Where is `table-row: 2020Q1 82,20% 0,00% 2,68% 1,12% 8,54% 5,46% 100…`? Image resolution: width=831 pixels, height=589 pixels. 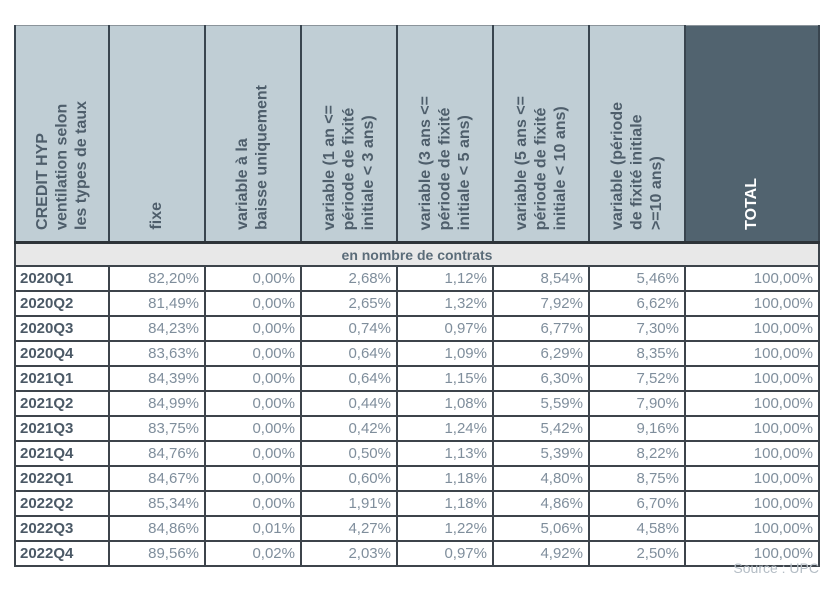
table-row: 2020Q1 82,20% 0,00% 2,68% 1,12% 8,54% 5,46% 100… is located at coordinates (417, 278).